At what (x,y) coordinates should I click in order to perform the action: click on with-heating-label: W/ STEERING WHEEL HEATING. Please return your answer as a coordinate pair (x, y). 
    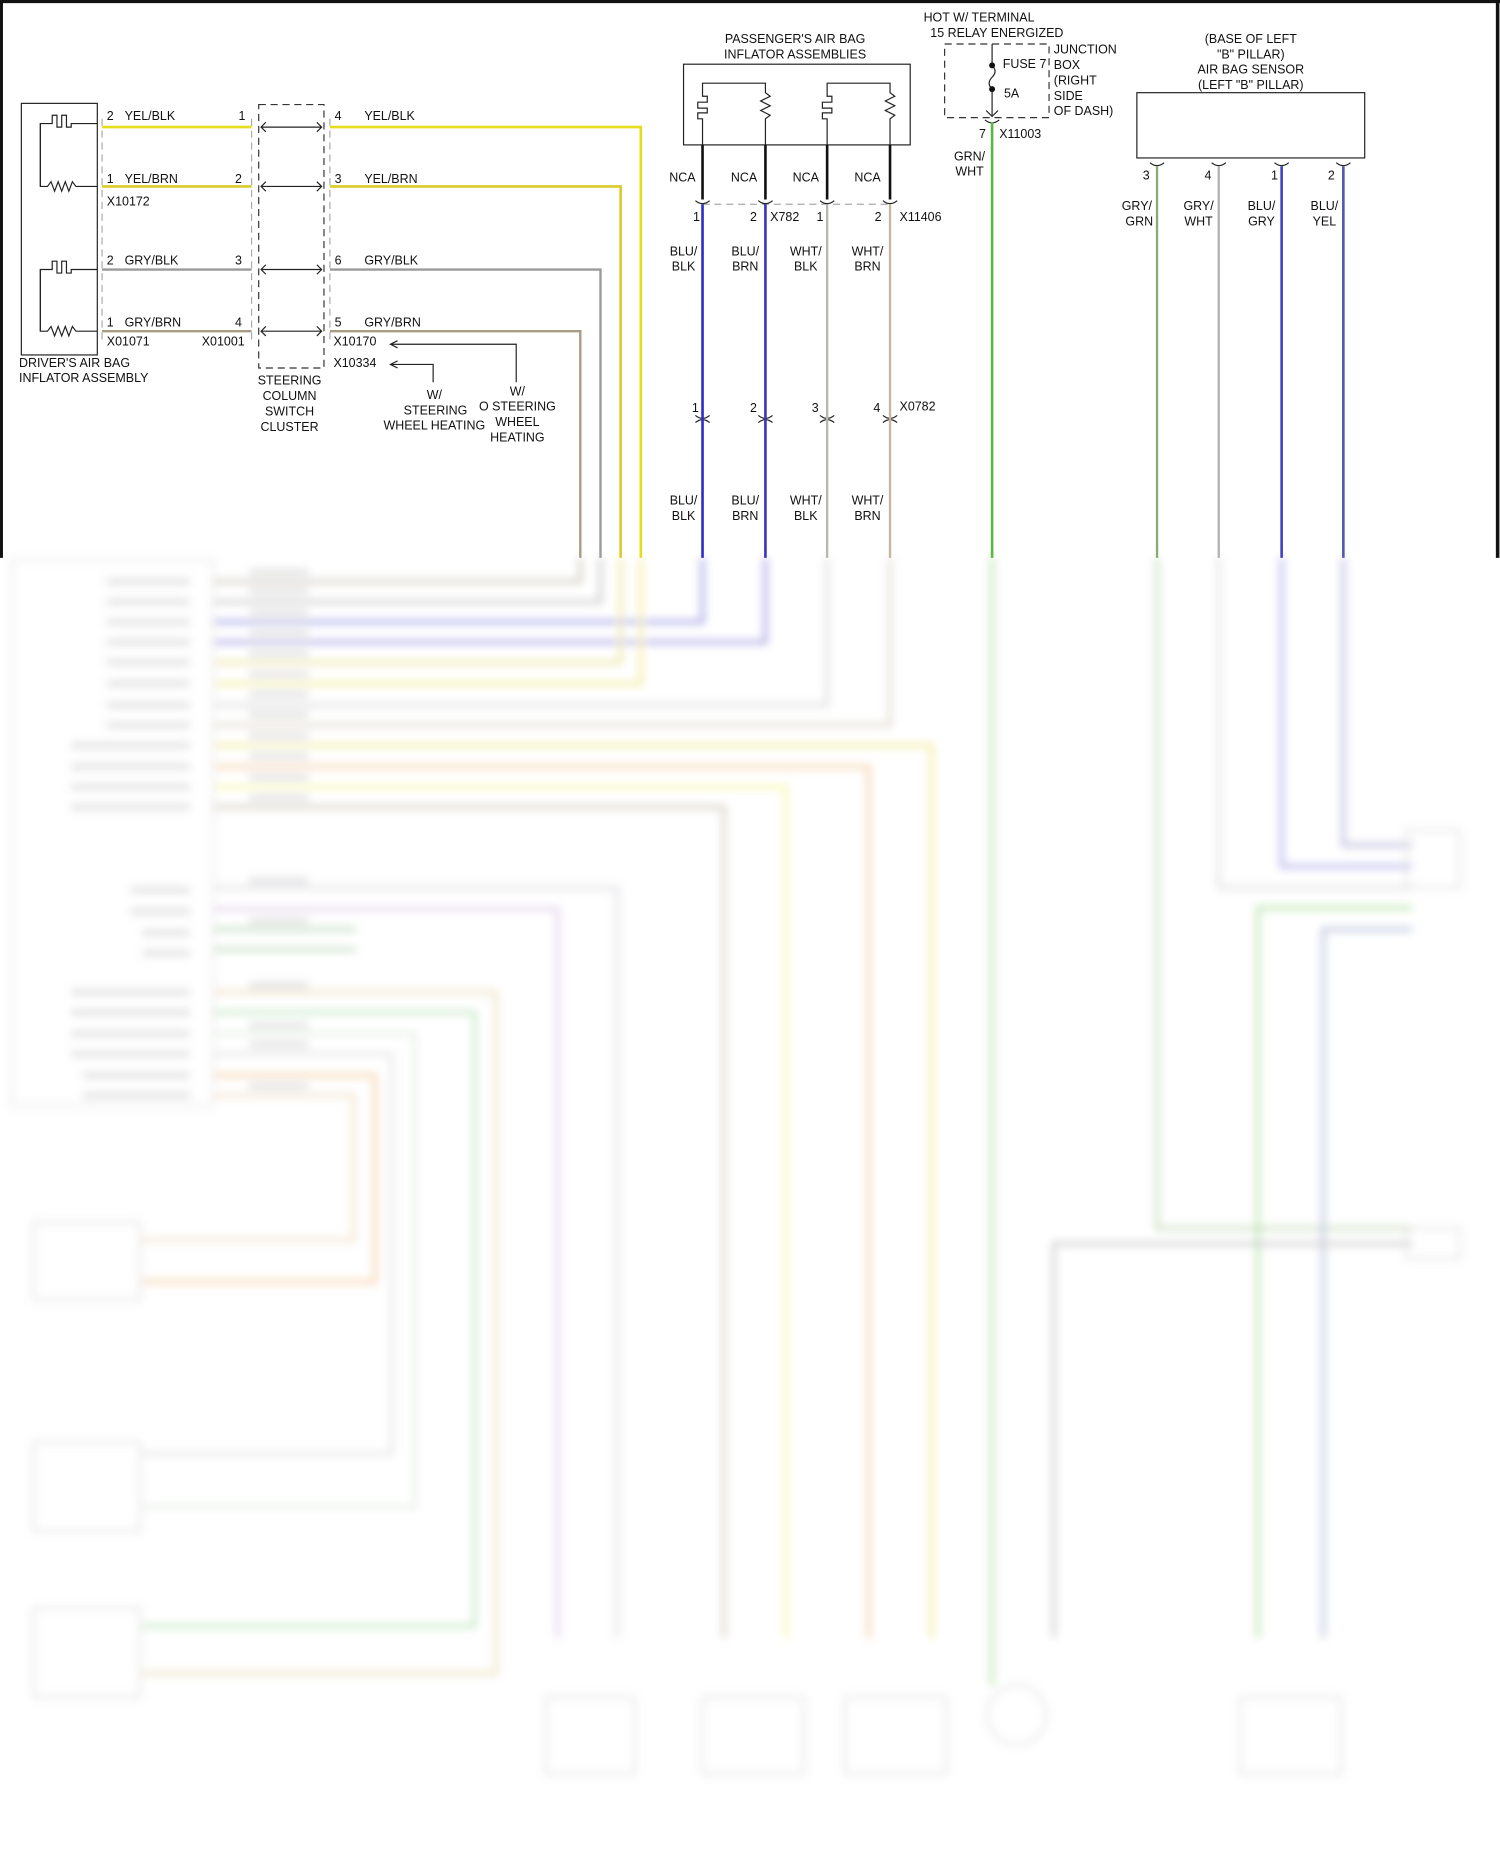
    Looking at the image, I should click on (434, 410).